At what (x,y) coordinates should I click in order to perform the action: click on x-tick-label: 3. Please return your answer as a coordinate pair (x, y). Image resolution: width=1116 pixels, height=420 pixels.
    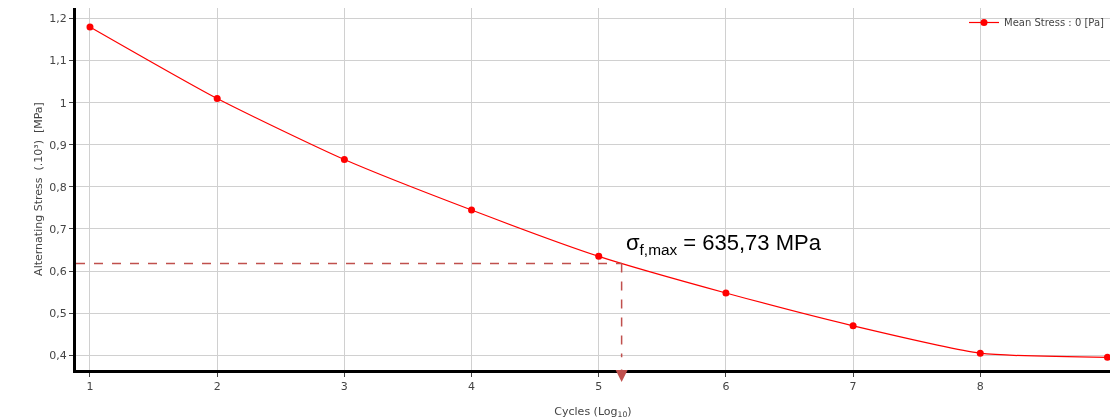
    Looking at the image, I should click on (344, 387).